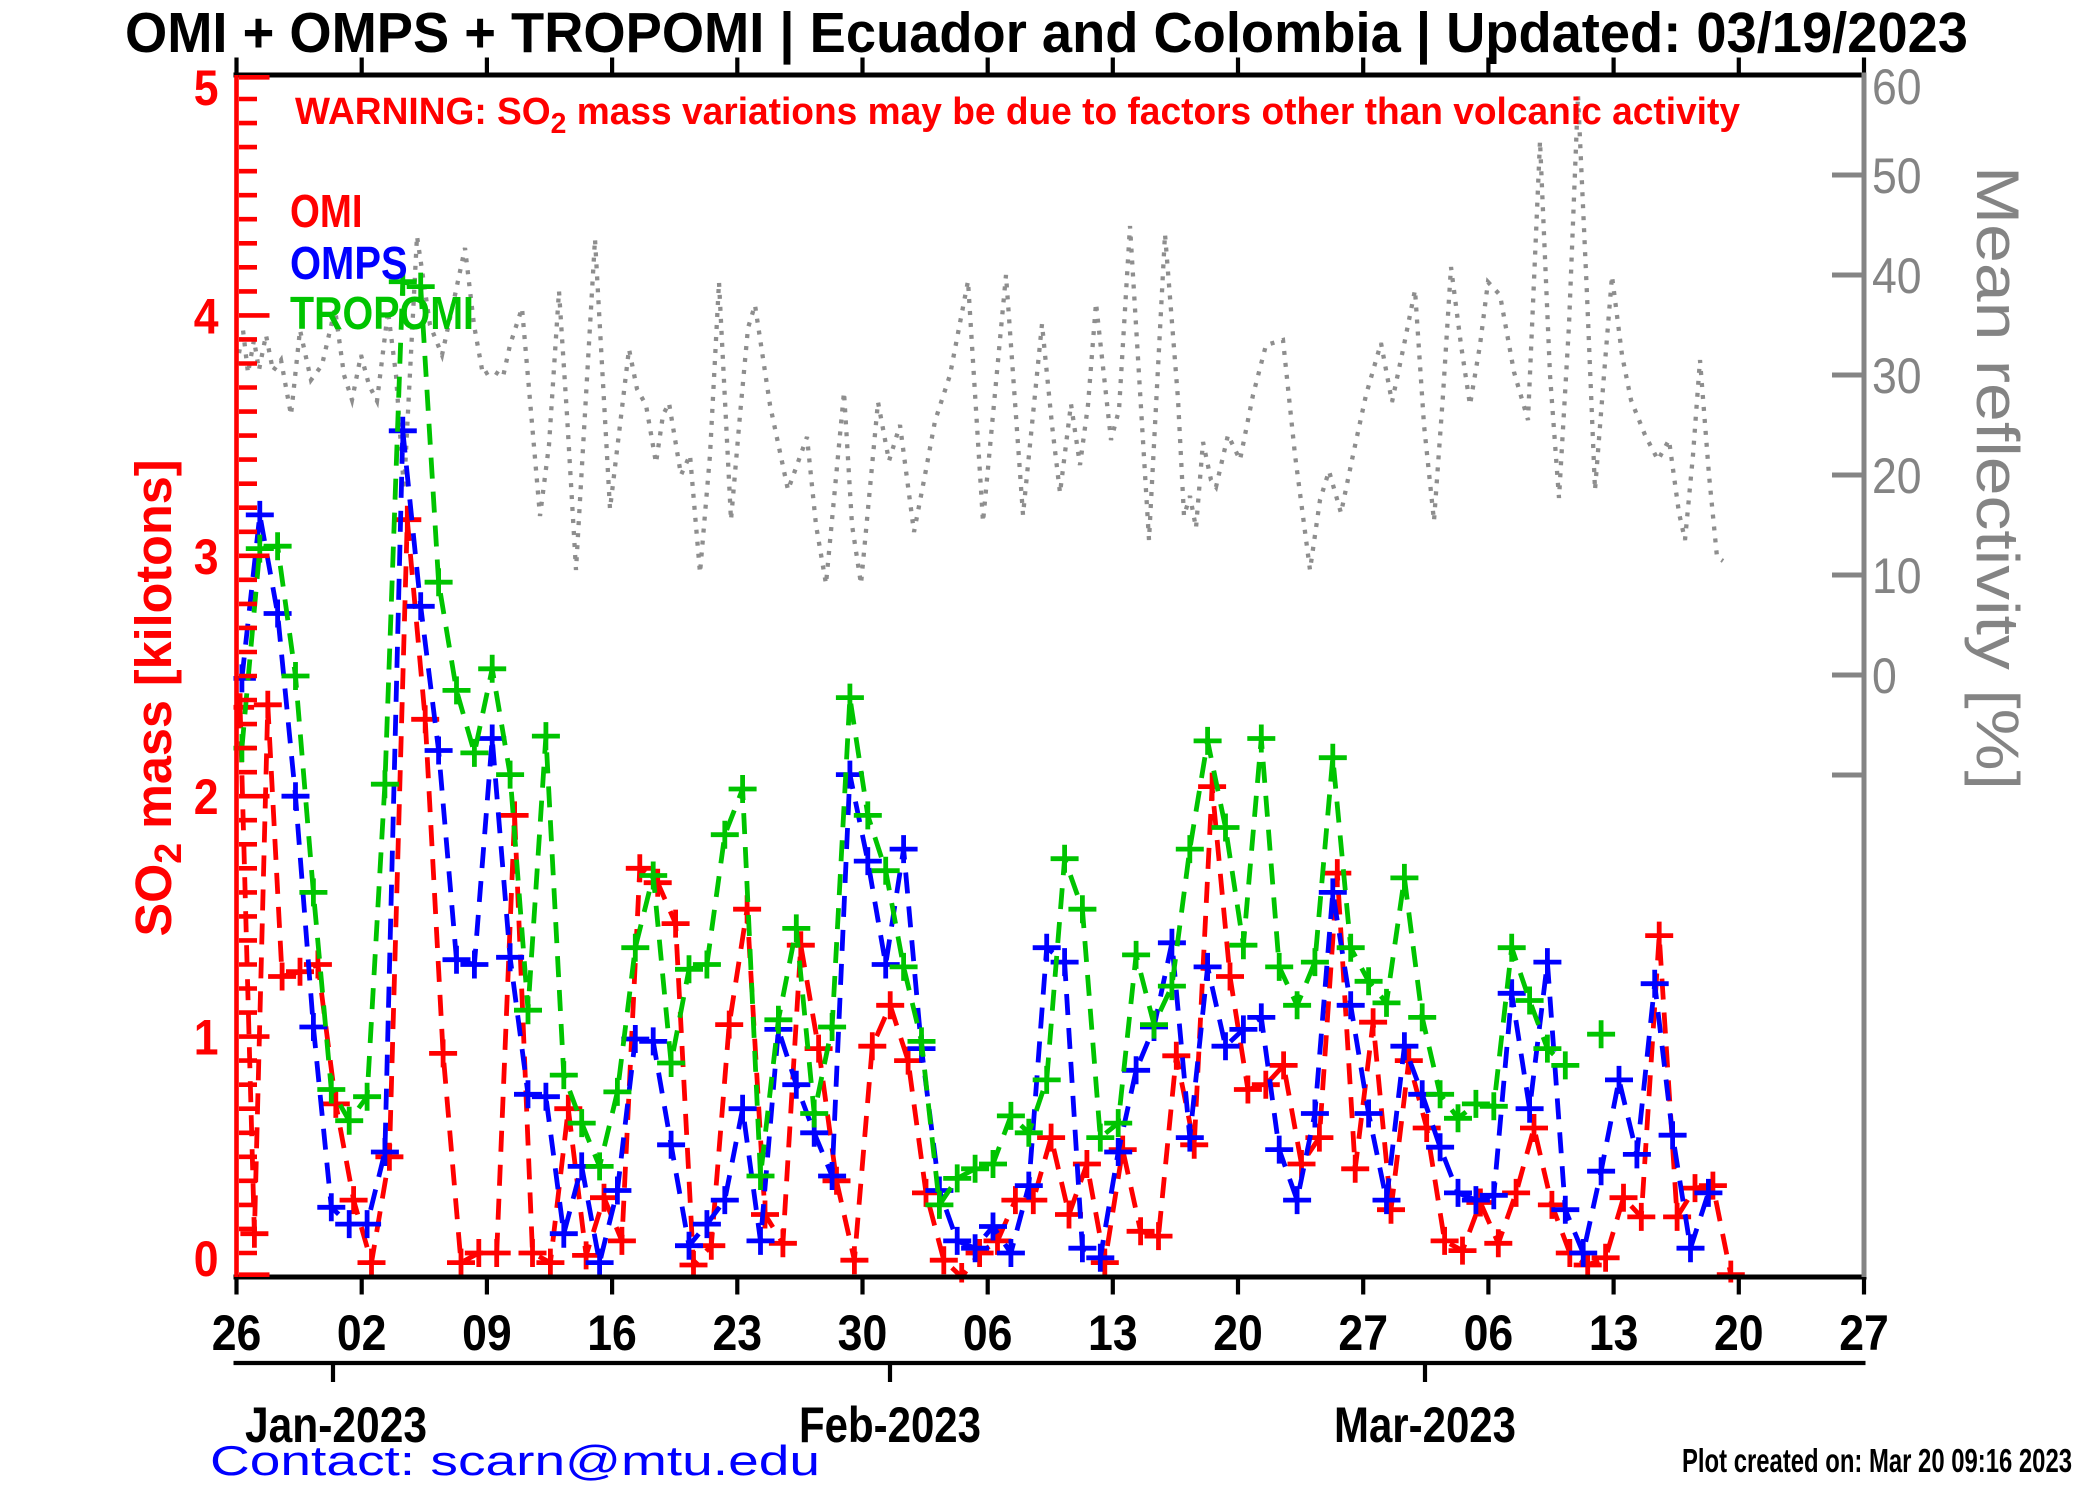 The height and width of the screenshot is (1505, 2100). Describe the element at coordinates (1897, 176) in the screenshot. I see `svg-text: 50` at that location.